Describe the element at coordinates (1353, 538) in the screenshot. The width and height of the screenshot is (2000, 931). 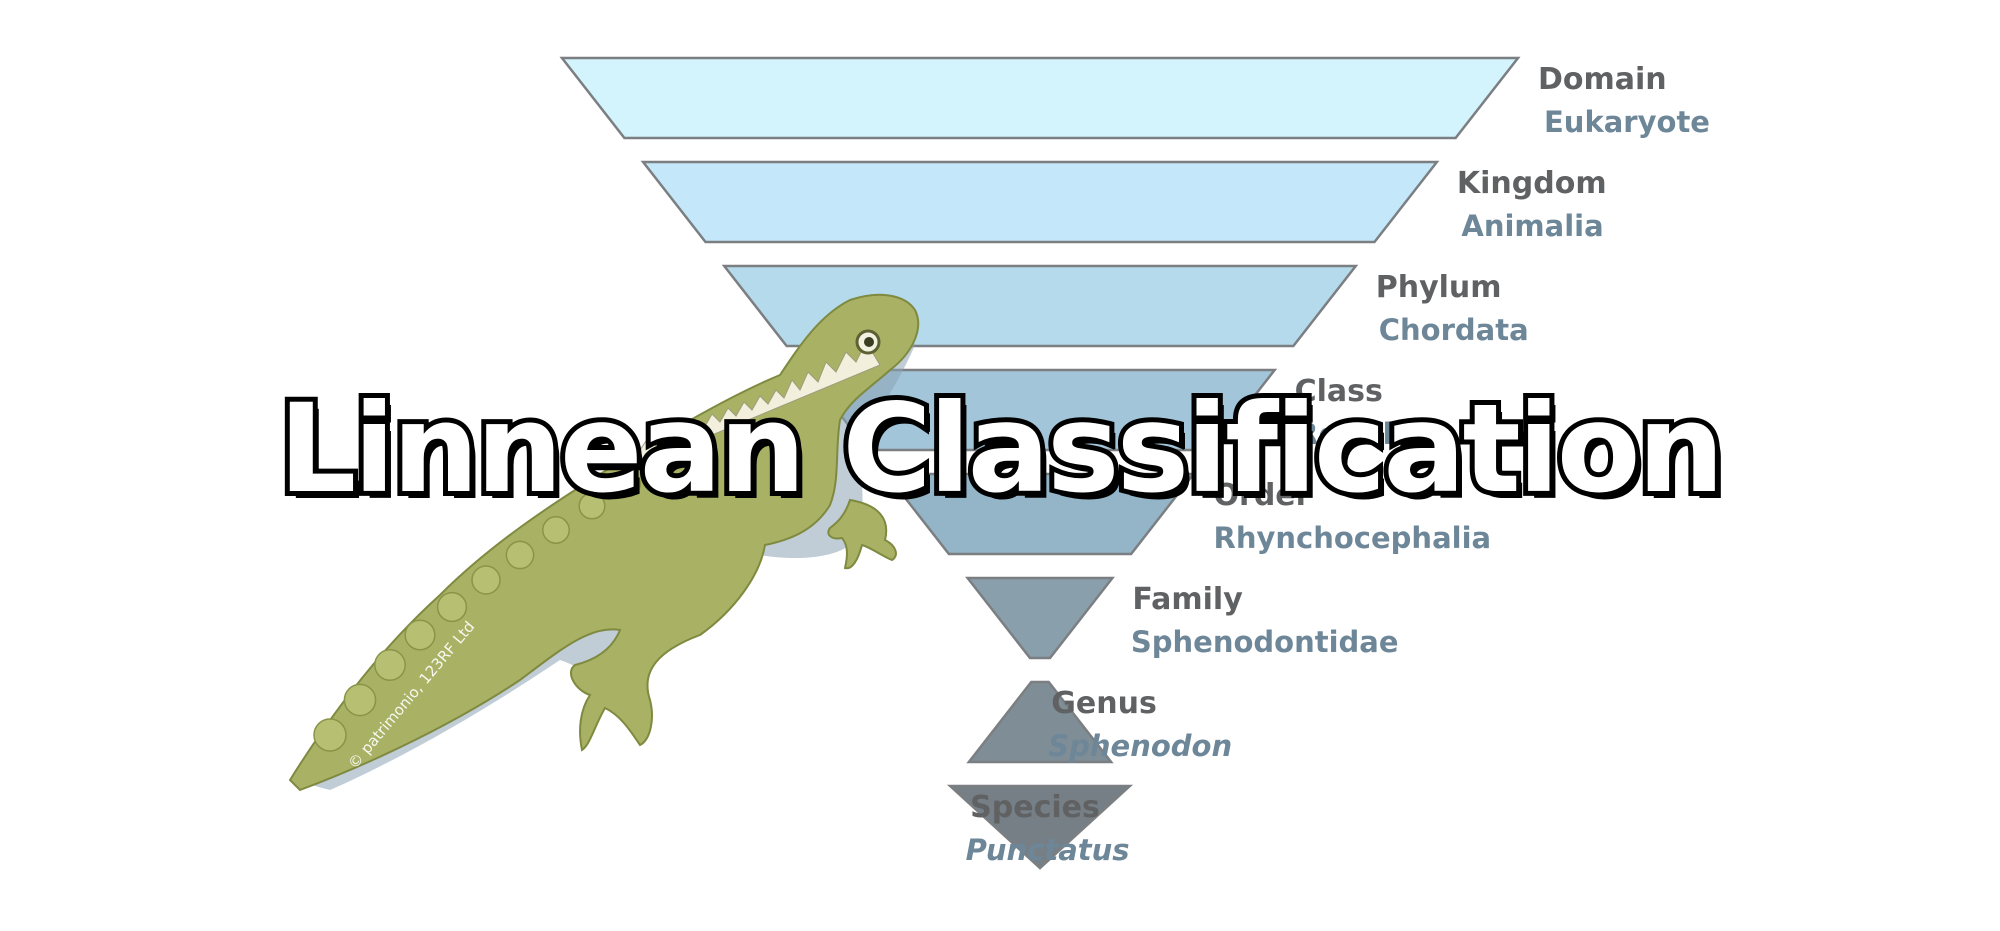
I see `taxon-label-order: Rhynchocephalia` at that location.